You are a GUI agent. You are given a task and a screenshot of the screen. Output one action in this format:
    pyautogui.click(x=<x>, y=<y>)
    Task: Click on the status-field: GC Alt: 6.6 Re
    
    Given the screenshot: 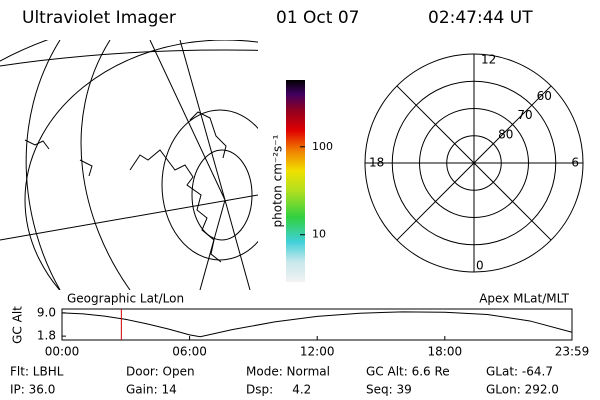 What is the action you would take?
    pyautogui.click(x=408, y=372)
    